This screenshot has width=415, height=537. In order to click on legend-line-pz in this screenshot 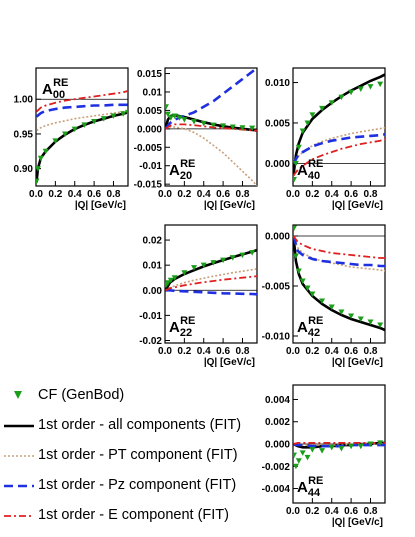, I will do `click(19, 486)`.